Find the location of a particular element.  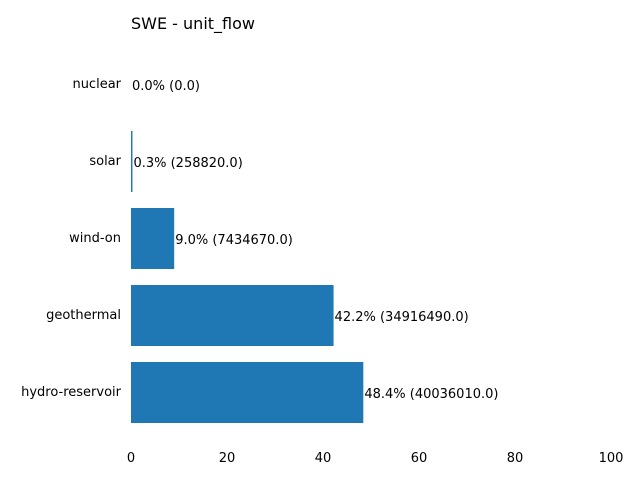

x-tick-label: 60 is located at coordinates (419, 458).